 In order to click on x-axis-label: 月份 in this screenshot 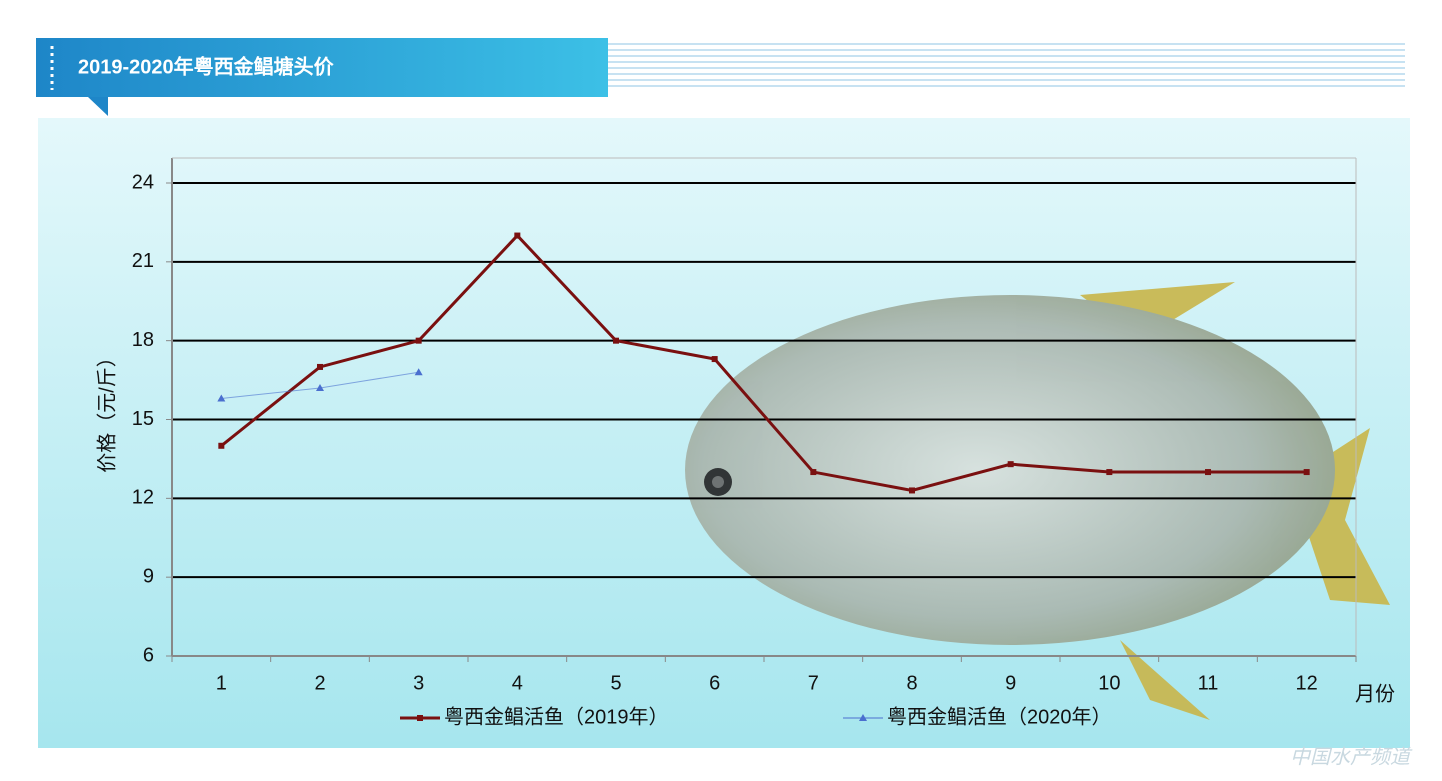, I will do `click(1375, 693)`.